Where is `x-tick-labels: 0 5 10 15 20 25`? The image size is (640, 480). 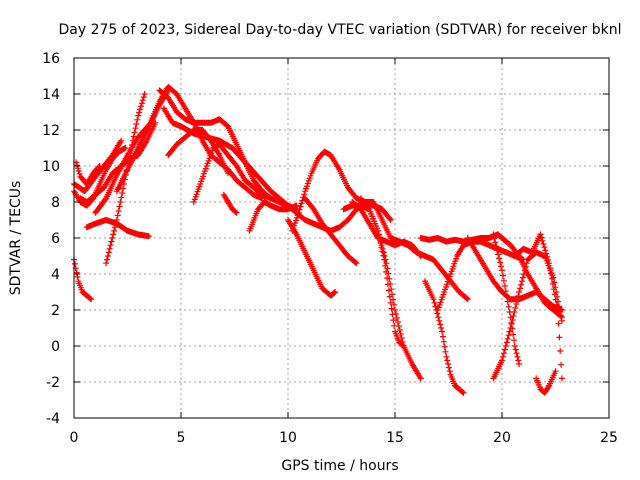 x-tick-labels: 0 5 10 15 20 25 is located at coordinates (344, 438).